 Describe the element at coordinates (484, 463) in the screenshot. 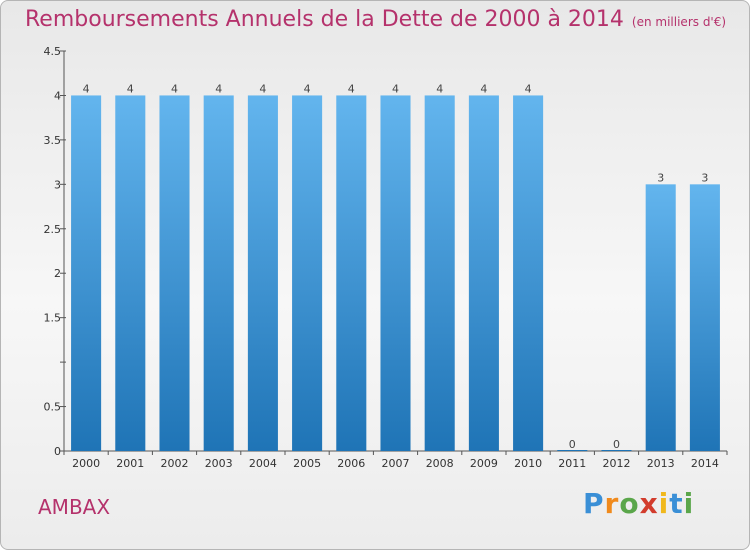

I see `x-tick-label: 2009` at that location.